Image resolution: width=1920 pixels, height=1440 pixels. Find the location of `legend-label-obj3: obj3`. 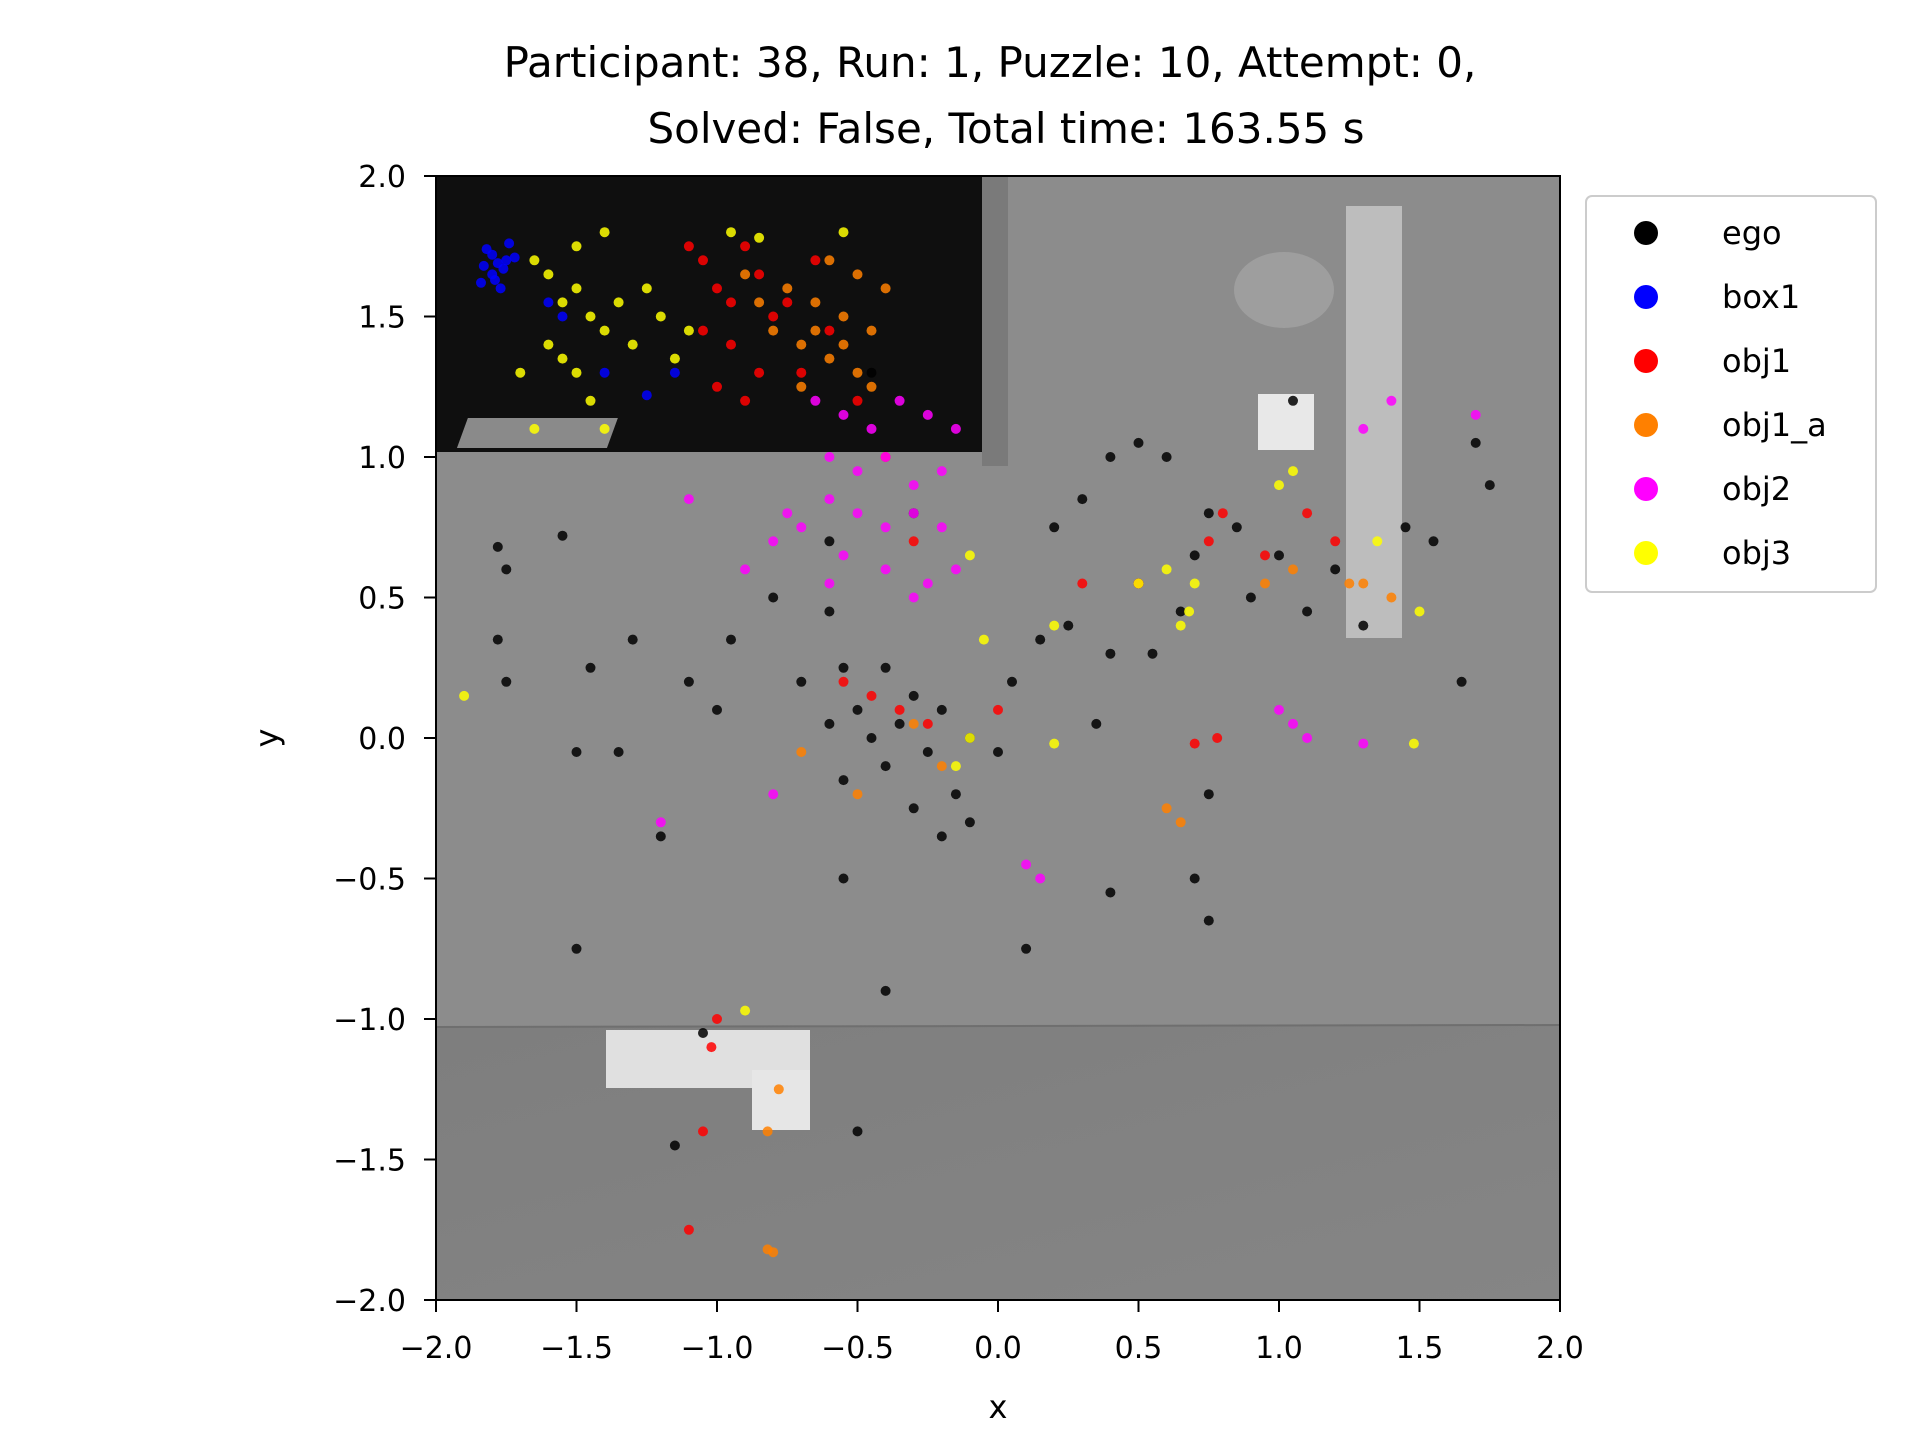

legend-label-obj3: obj3 is located at coordinates (1756, 553).